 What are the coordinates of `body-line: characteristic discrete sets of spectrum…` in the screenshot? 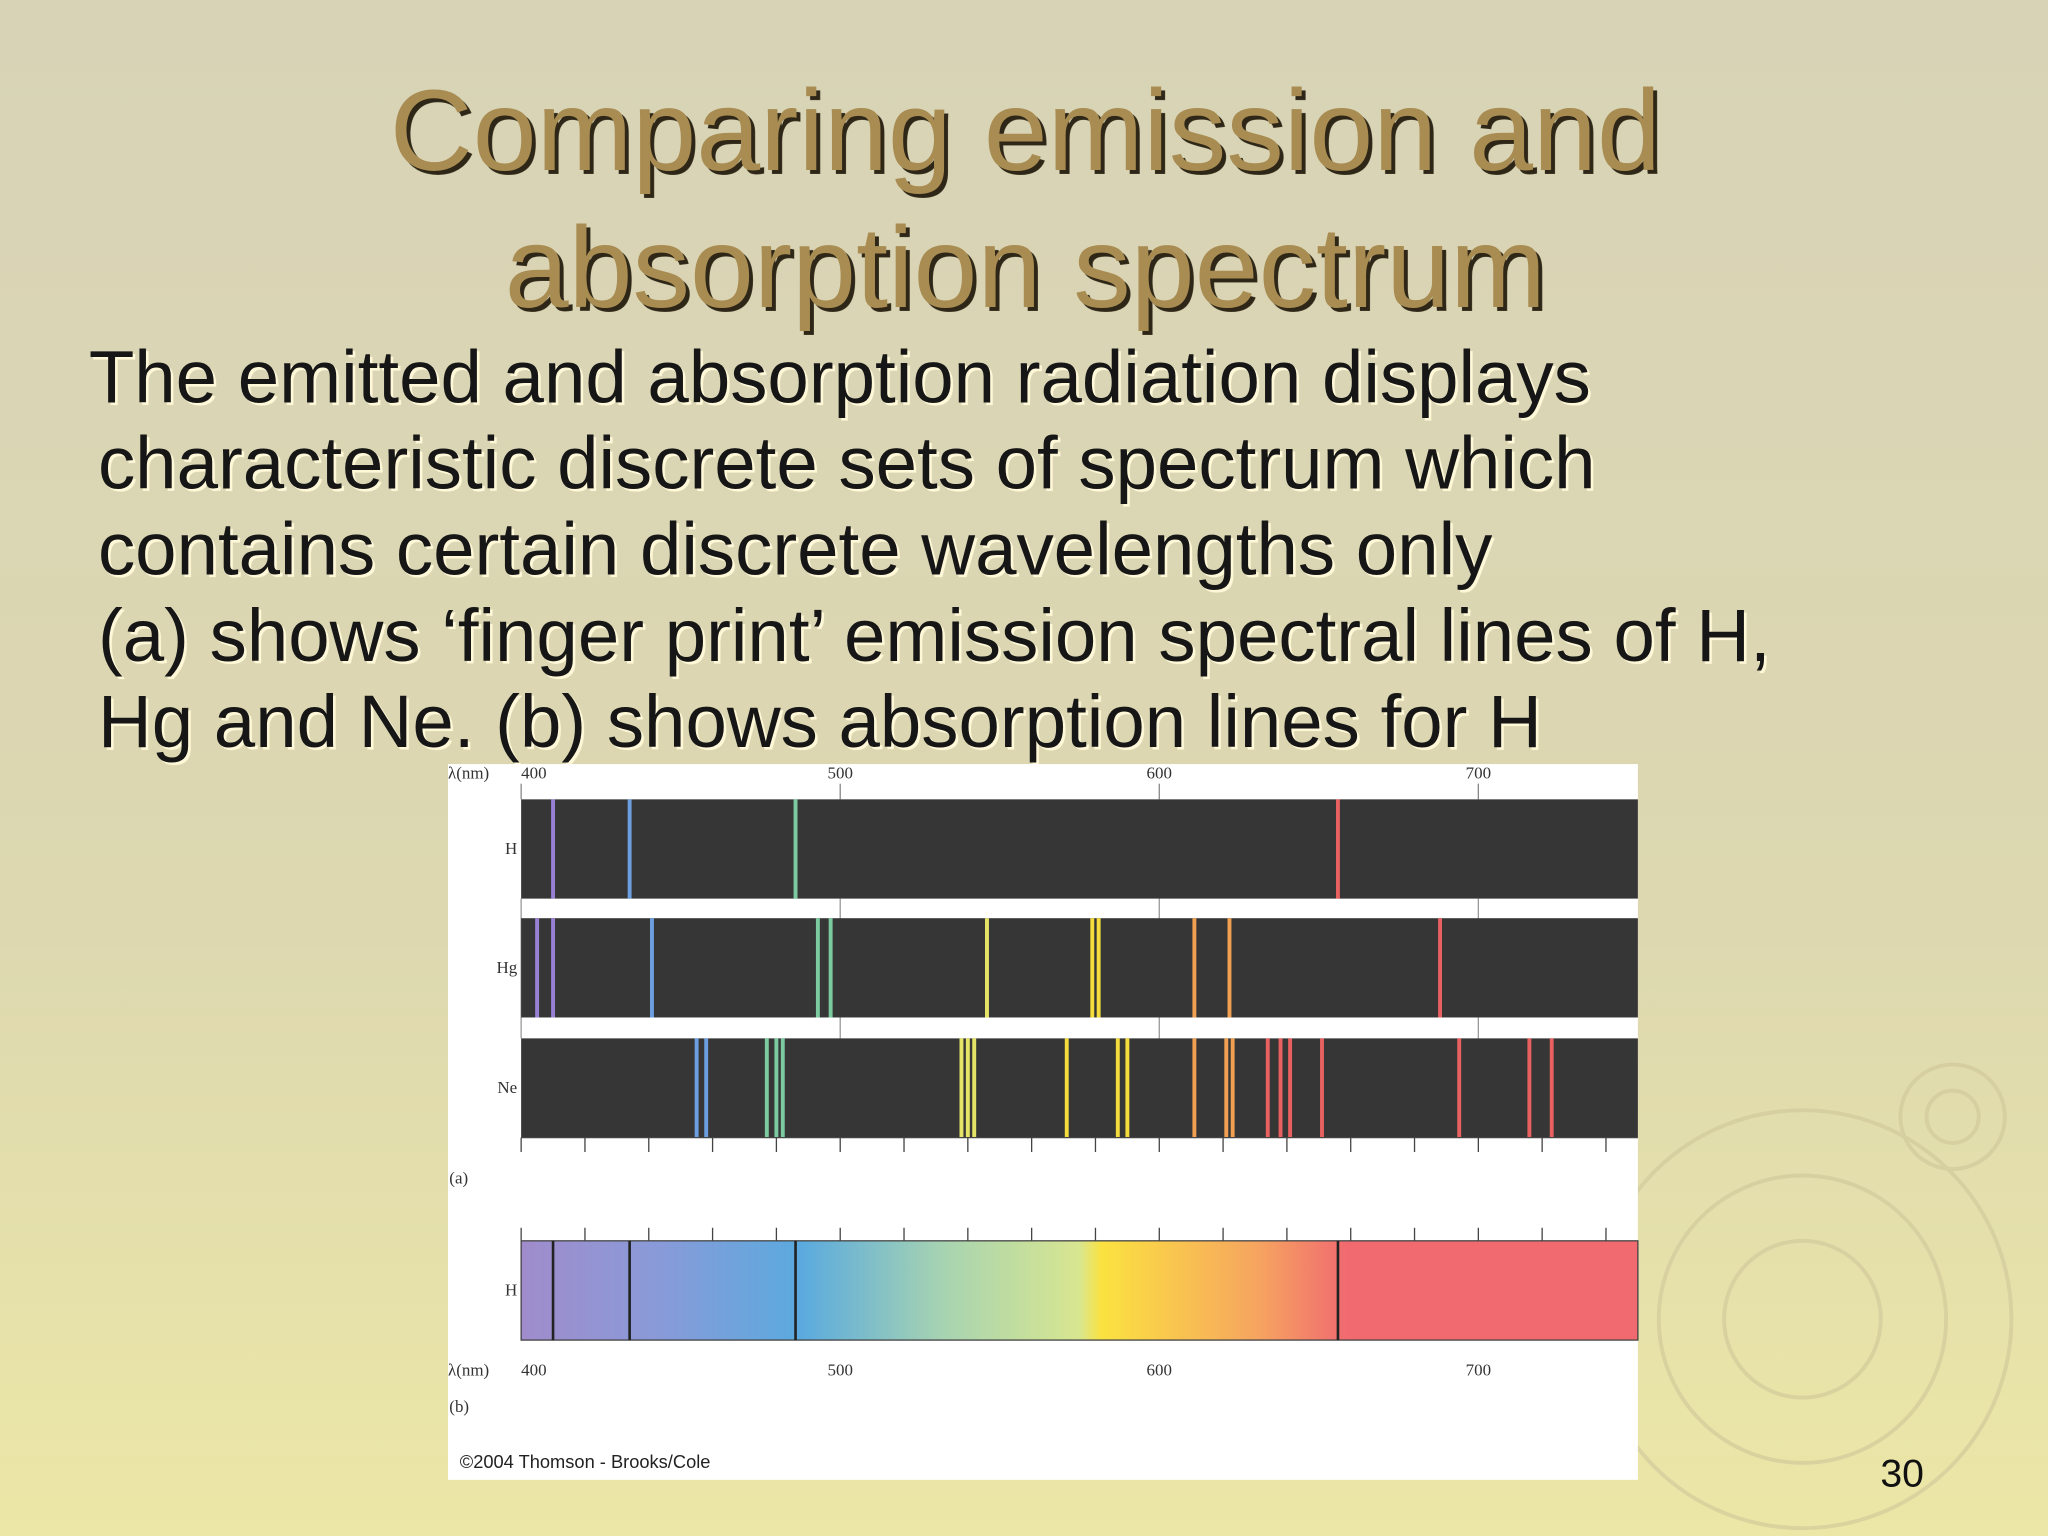 It's located at (847, 462).